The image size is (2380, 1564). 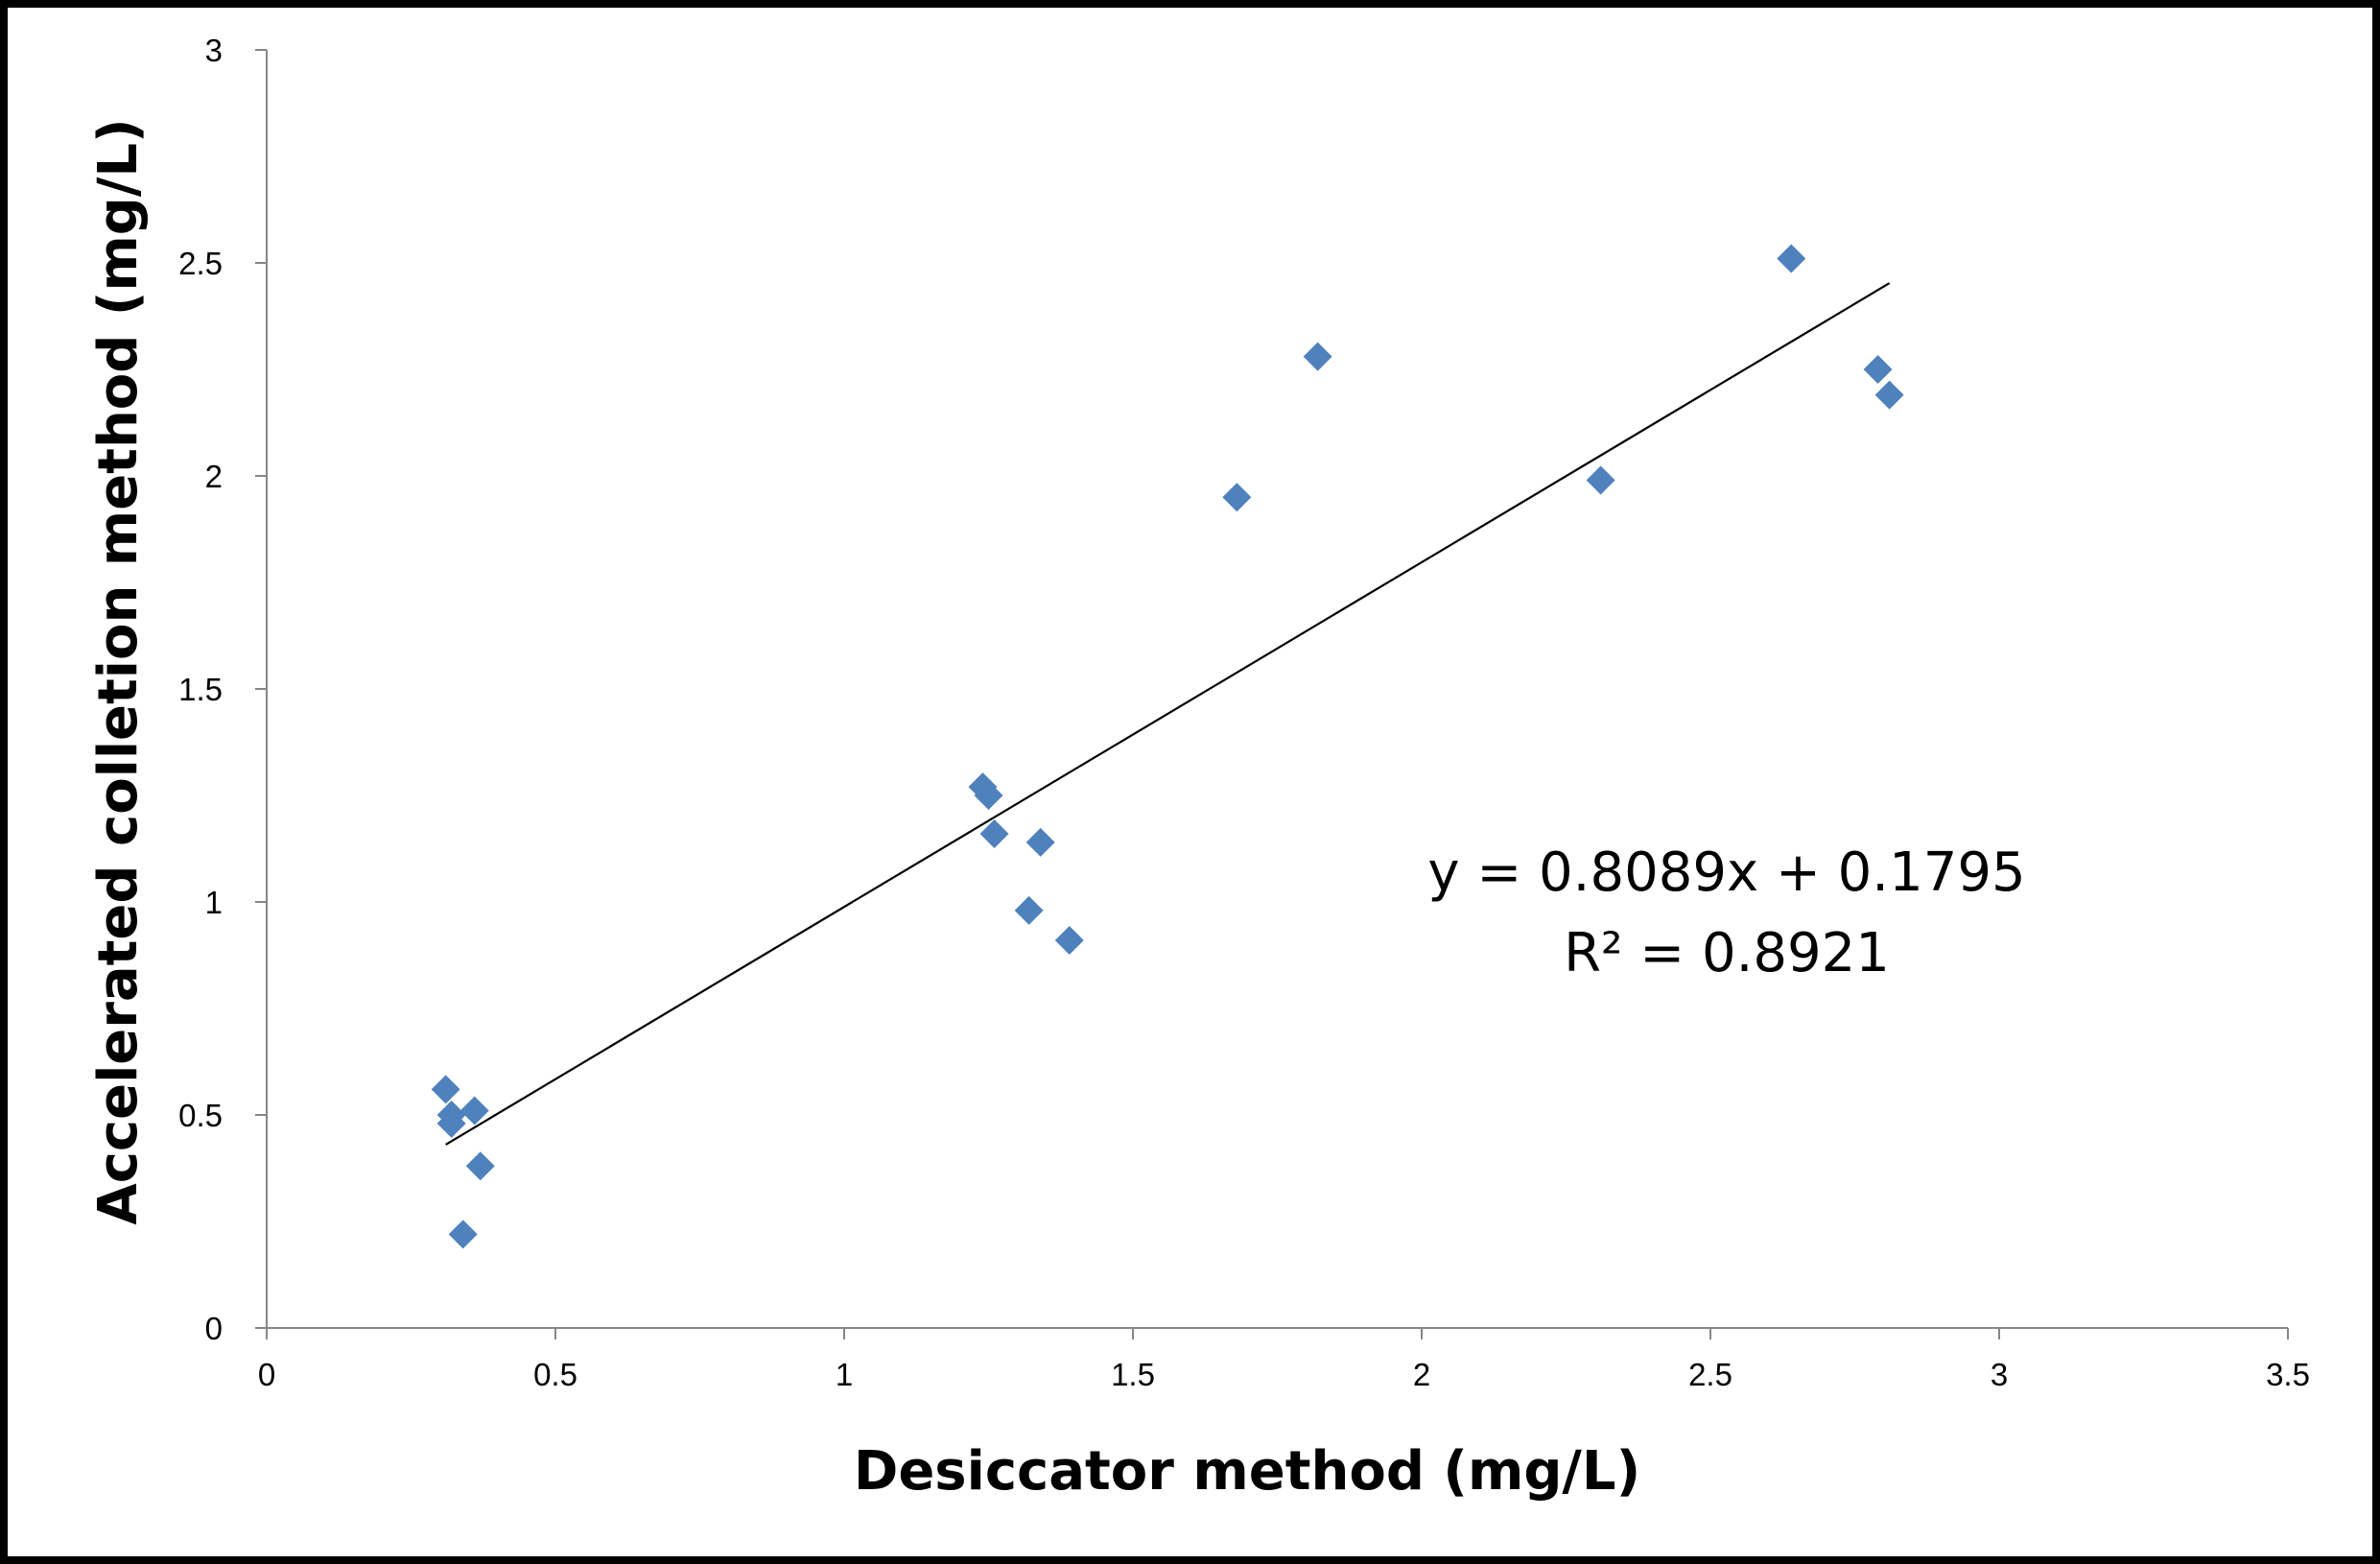 I want to click on r-squared-label: R² = 0.8921, so click(x=1727, y=953).